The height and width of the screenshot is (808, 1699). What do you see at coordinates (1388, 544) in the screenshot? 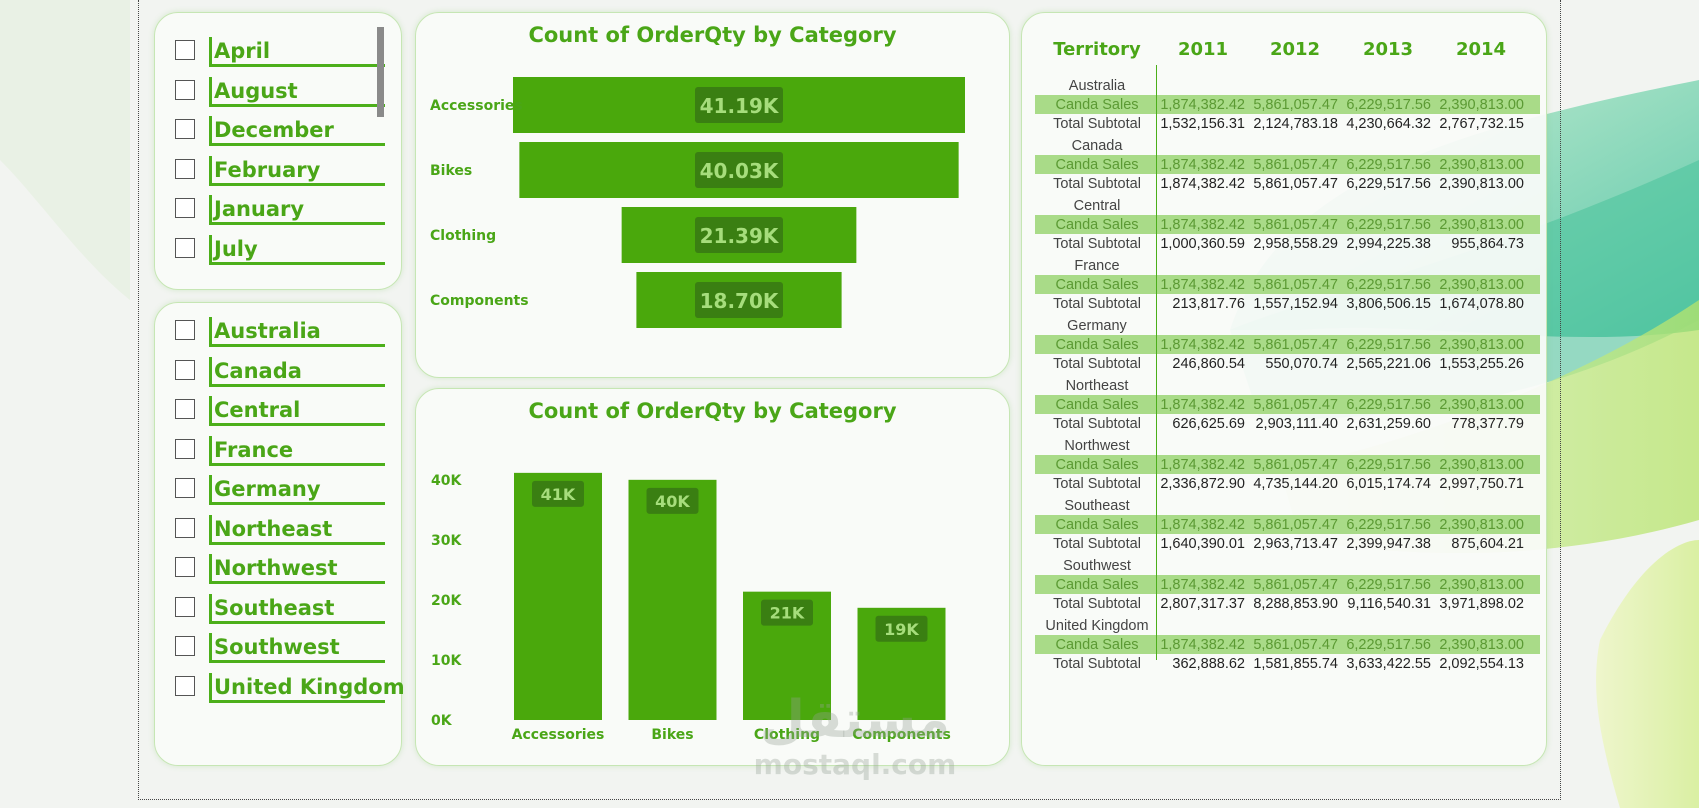
I see `matrix-total-cell: 2,399,947.38` at bounding box center [1388, 544].